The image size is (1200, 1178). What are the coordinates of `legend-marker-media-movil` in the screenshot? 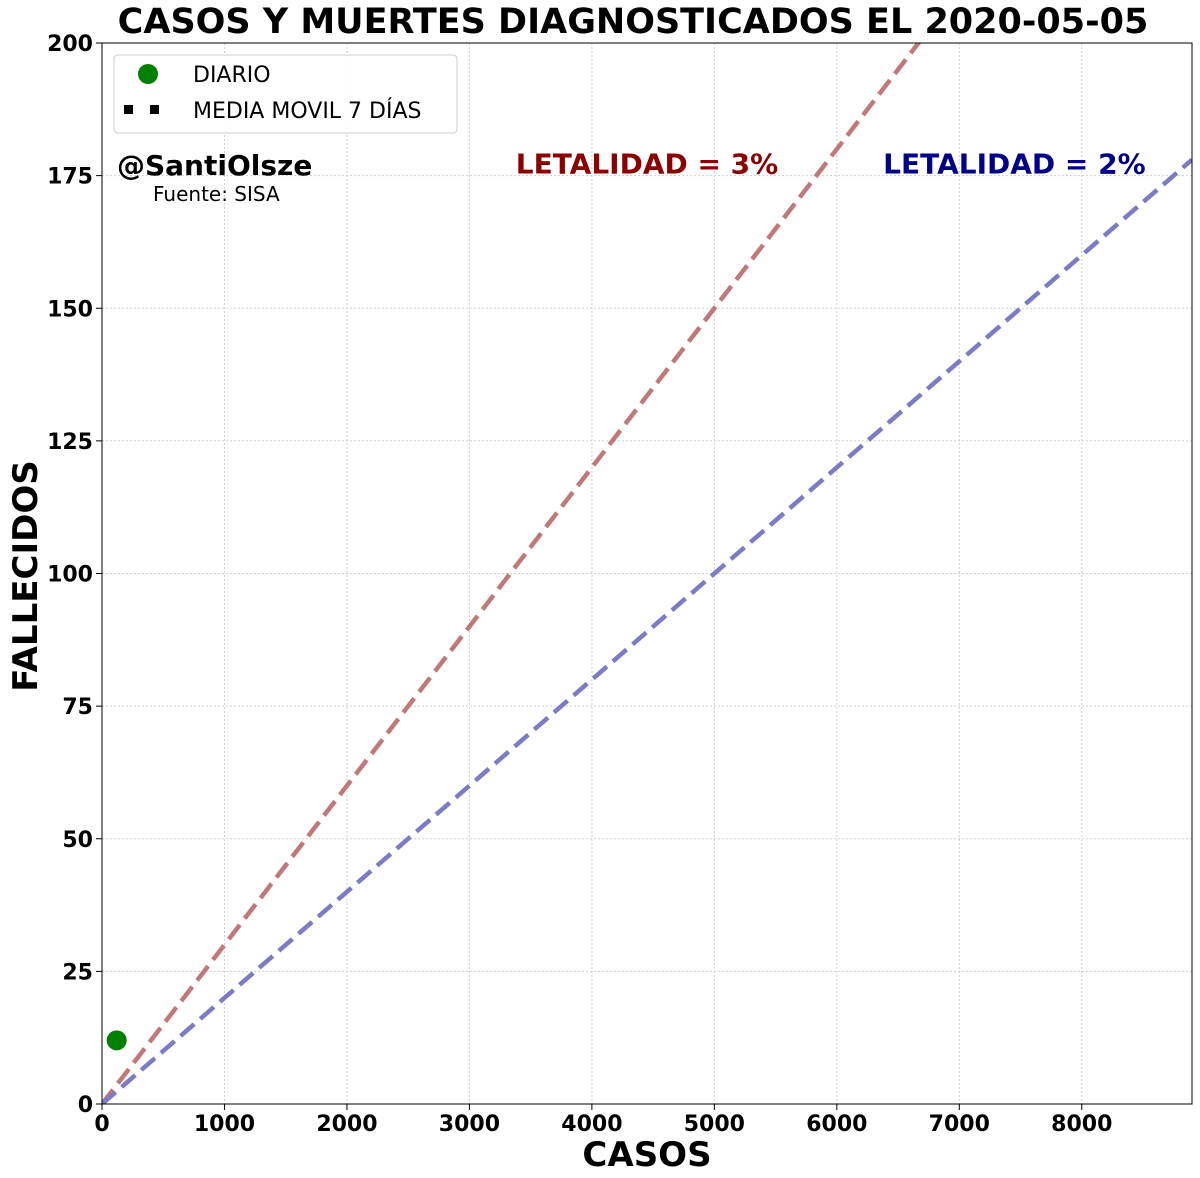 It's located at (128, 109).